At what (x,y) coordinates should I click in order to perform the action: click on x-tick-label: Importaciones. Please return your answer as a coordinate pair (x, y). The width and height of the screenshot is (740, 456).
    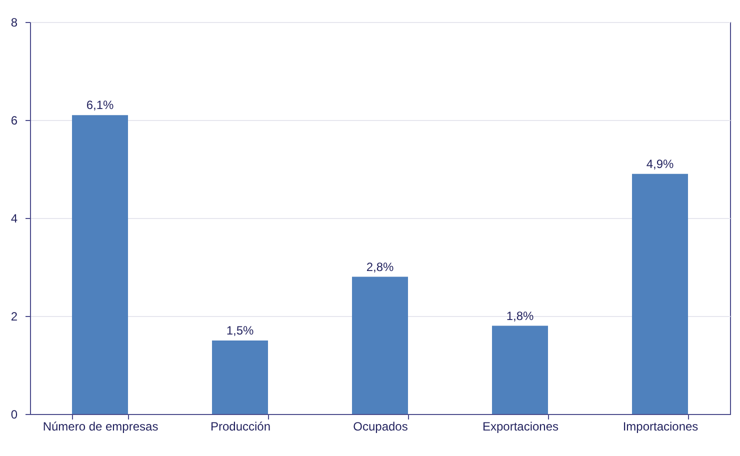
    Looking at the image, I should click on (660, 427).